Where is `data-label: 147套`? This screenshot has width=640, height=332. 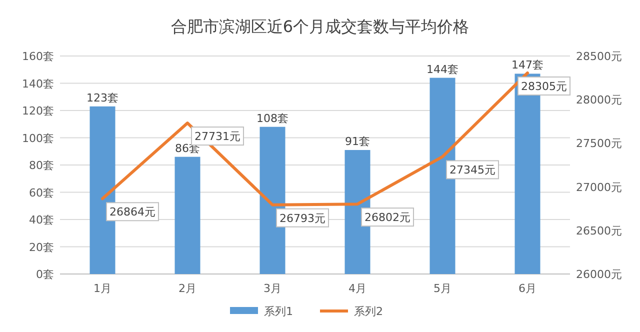 data-label: 147套 is located at coordinates (528, 65).